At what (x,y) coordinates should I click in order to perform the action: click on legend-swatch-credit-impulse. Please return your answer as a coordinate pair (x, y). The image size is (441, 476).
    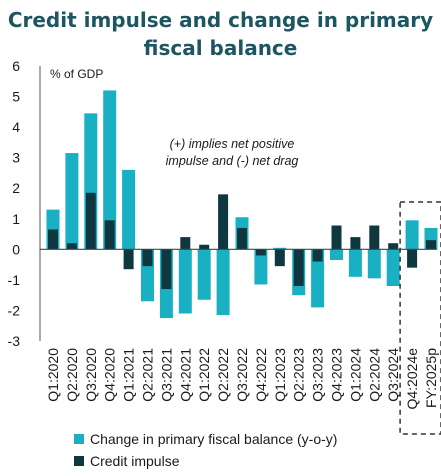
    Looking at the image, I should click on (79, 461).